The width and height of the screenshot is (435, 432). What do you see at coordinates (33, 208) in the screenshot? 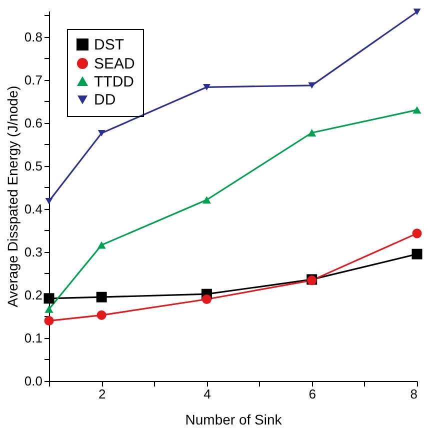
I see `y-tick-label: 0.4` at bounding box center [33, 208].